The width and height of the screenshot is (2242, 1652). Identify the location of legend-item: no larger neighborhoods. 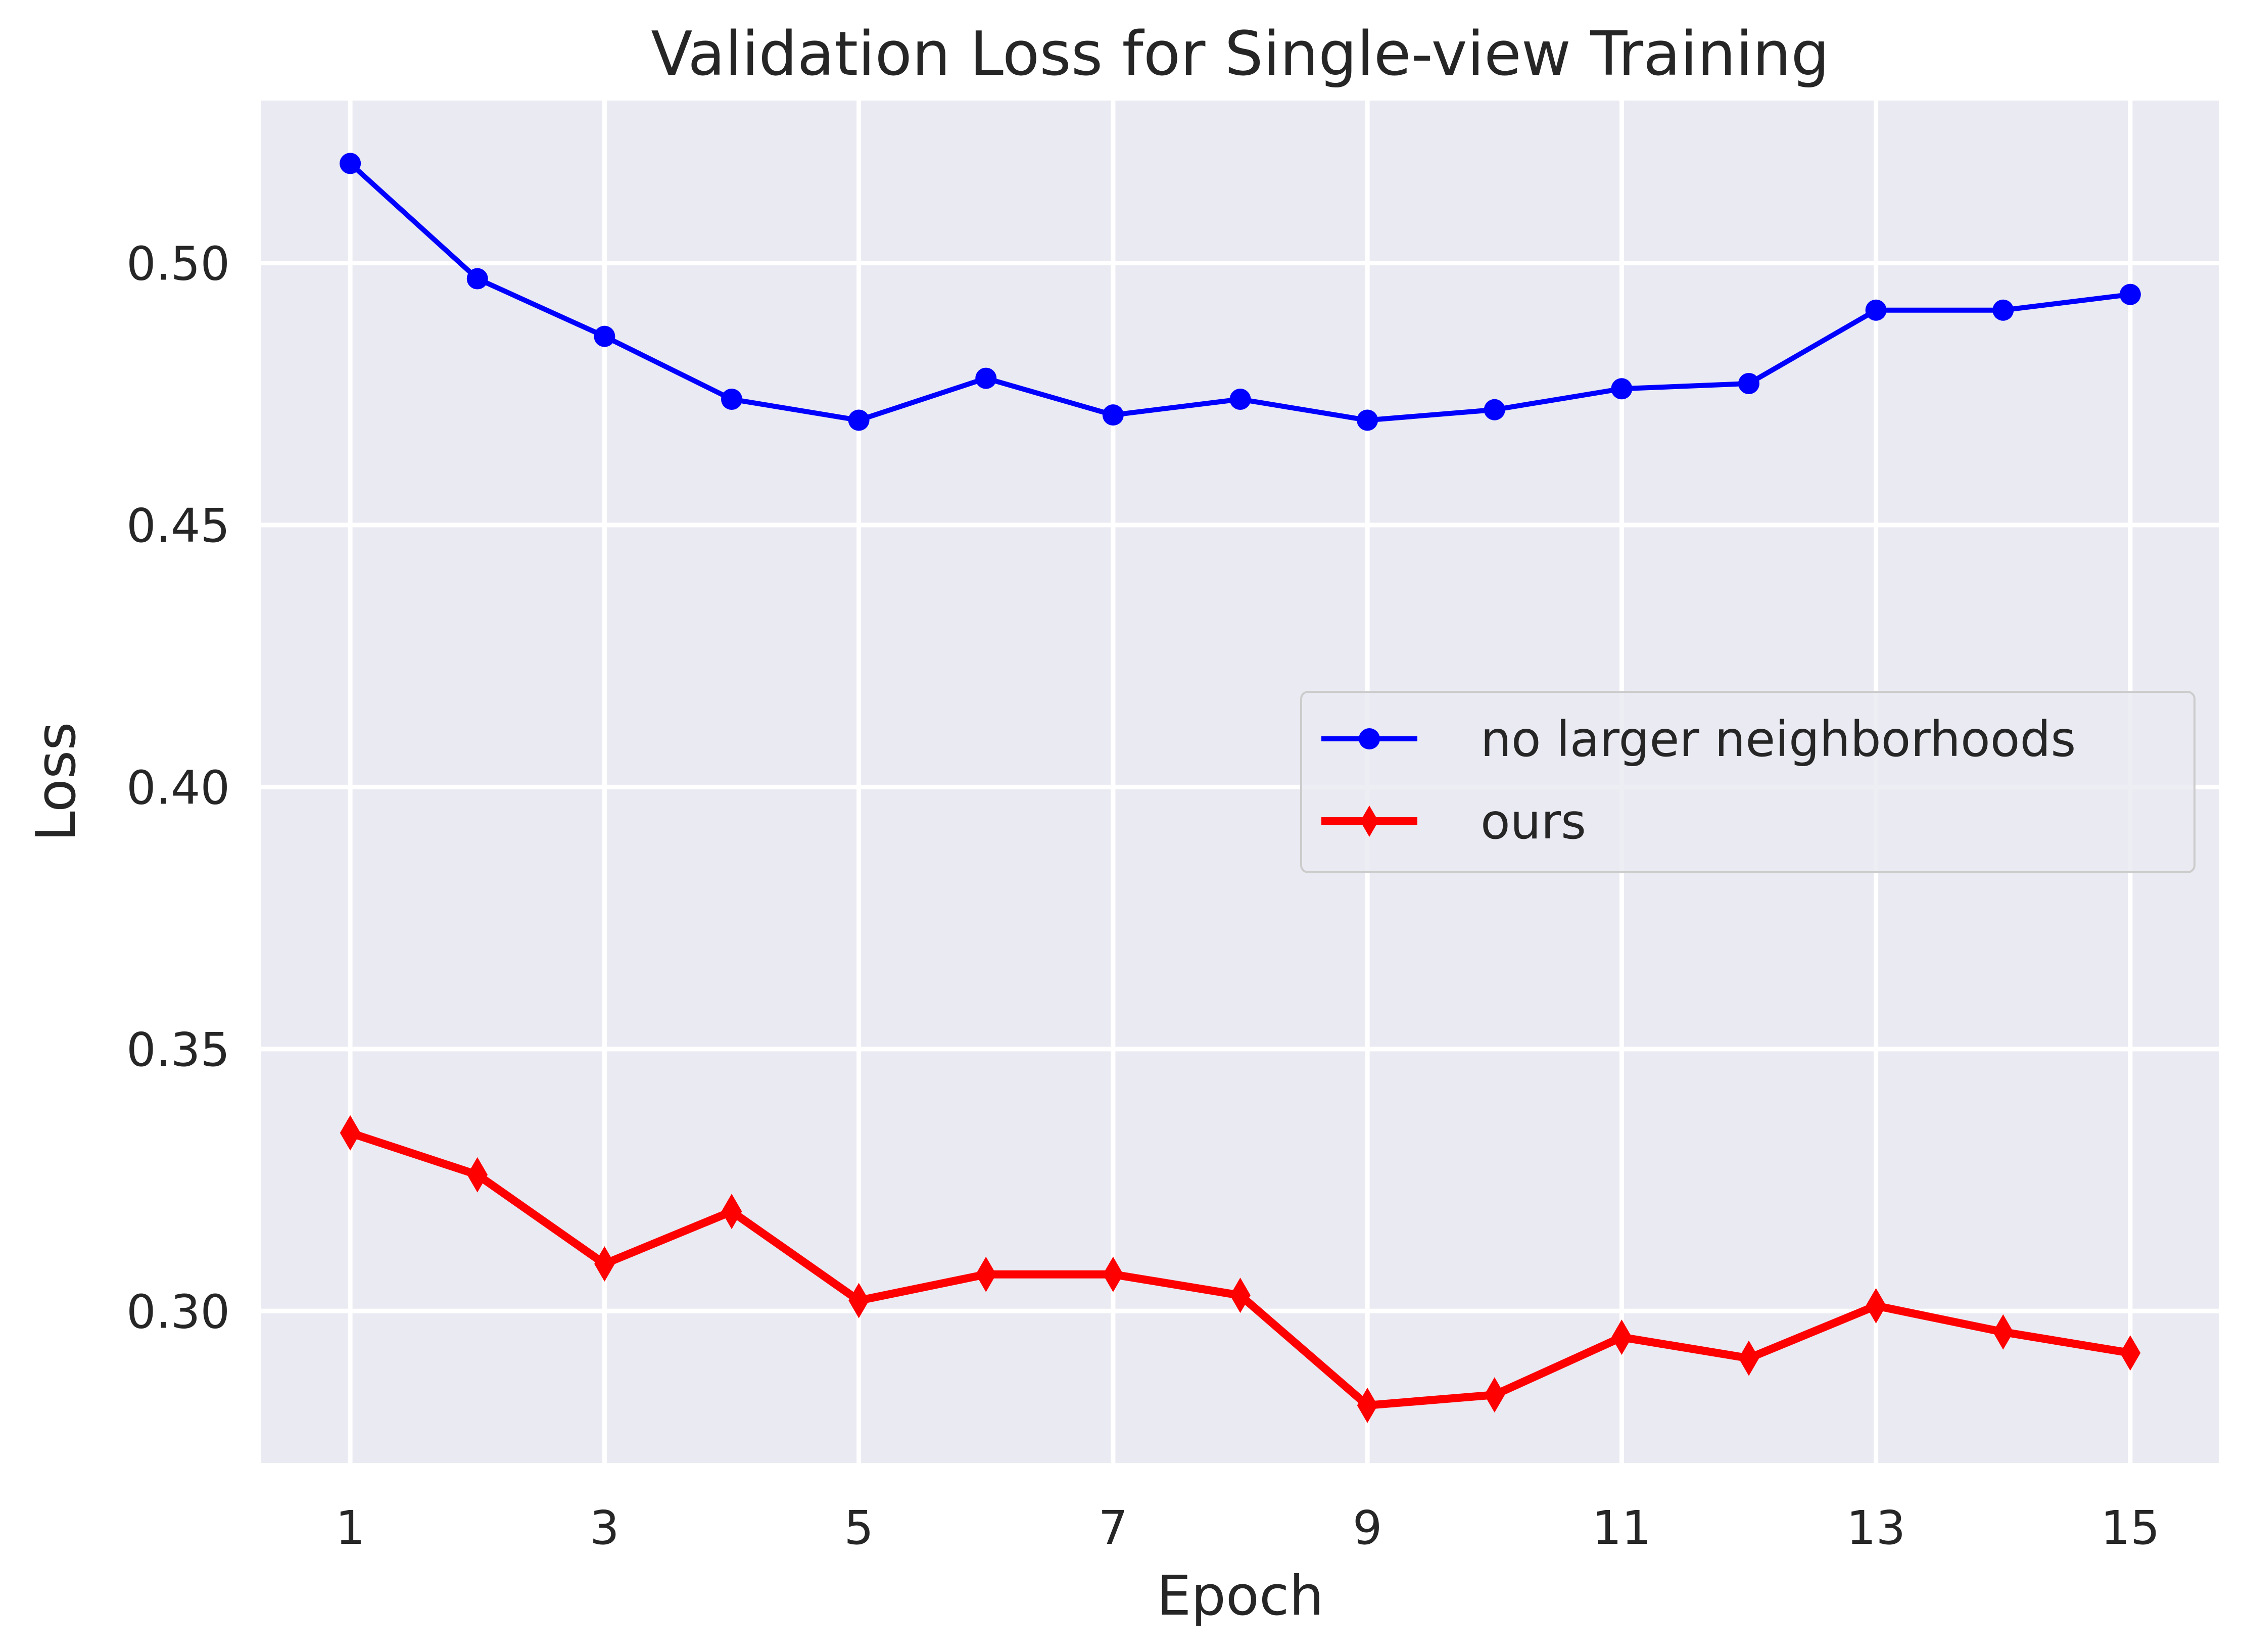
(1698, 739).